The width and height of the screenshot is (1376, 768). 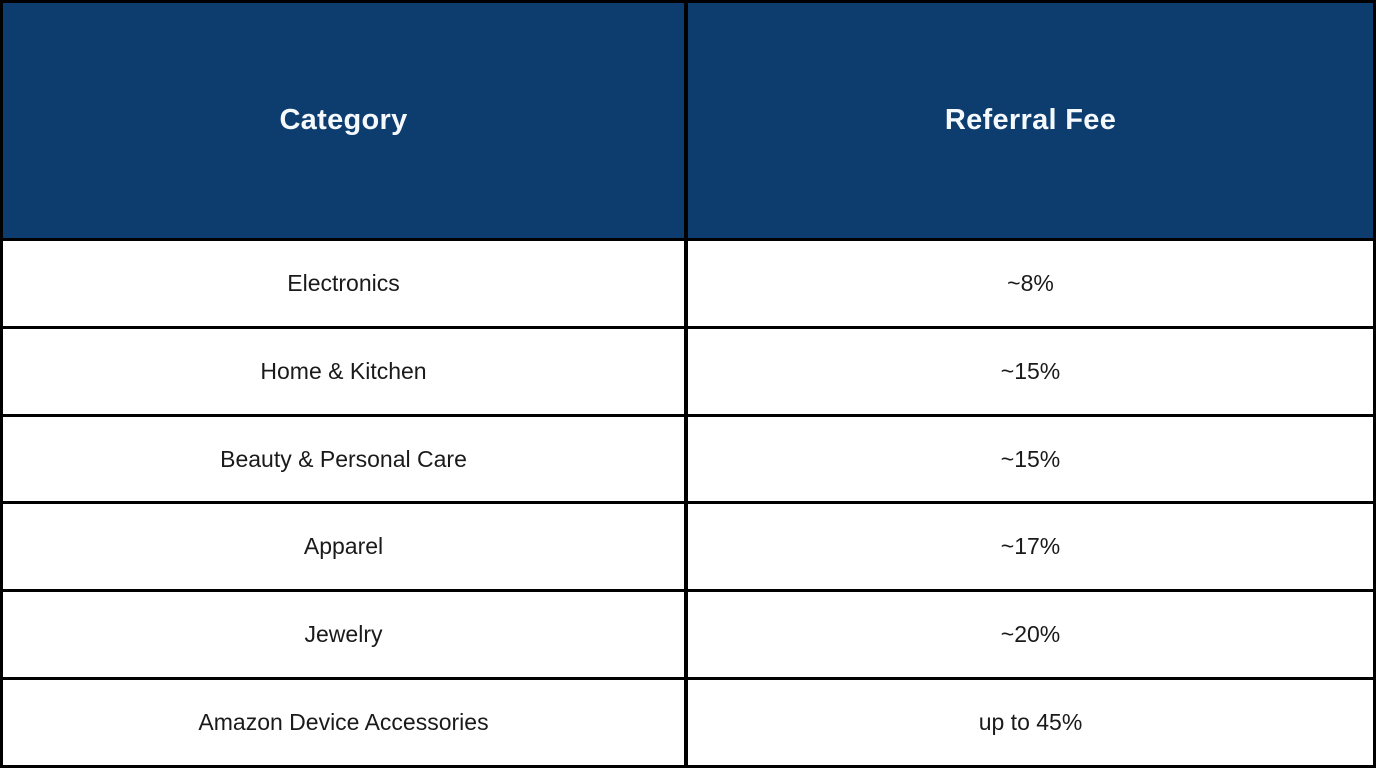 I want to click on table-row: Apparel ~17%, so click(x=688, y=545).